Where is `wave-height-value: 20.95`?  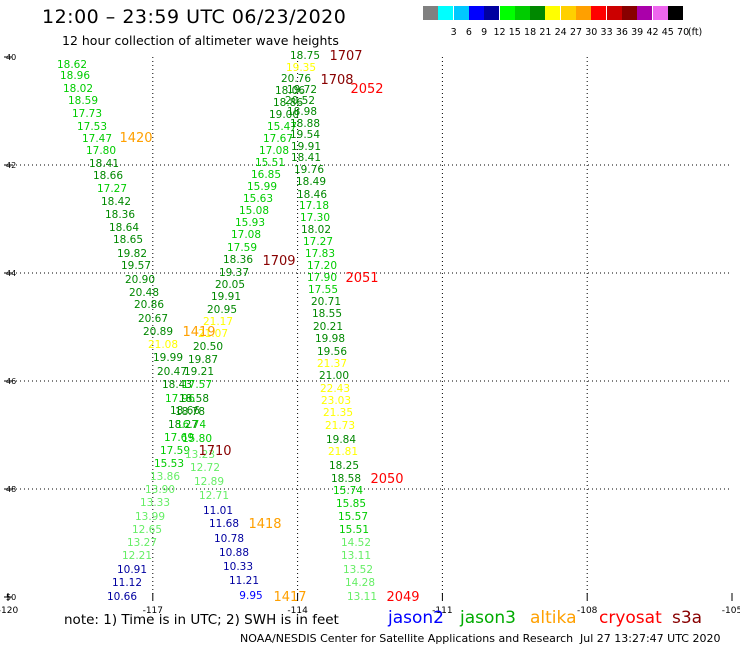 wave-height-value: 20.95 is located at coordinates (222, 310).